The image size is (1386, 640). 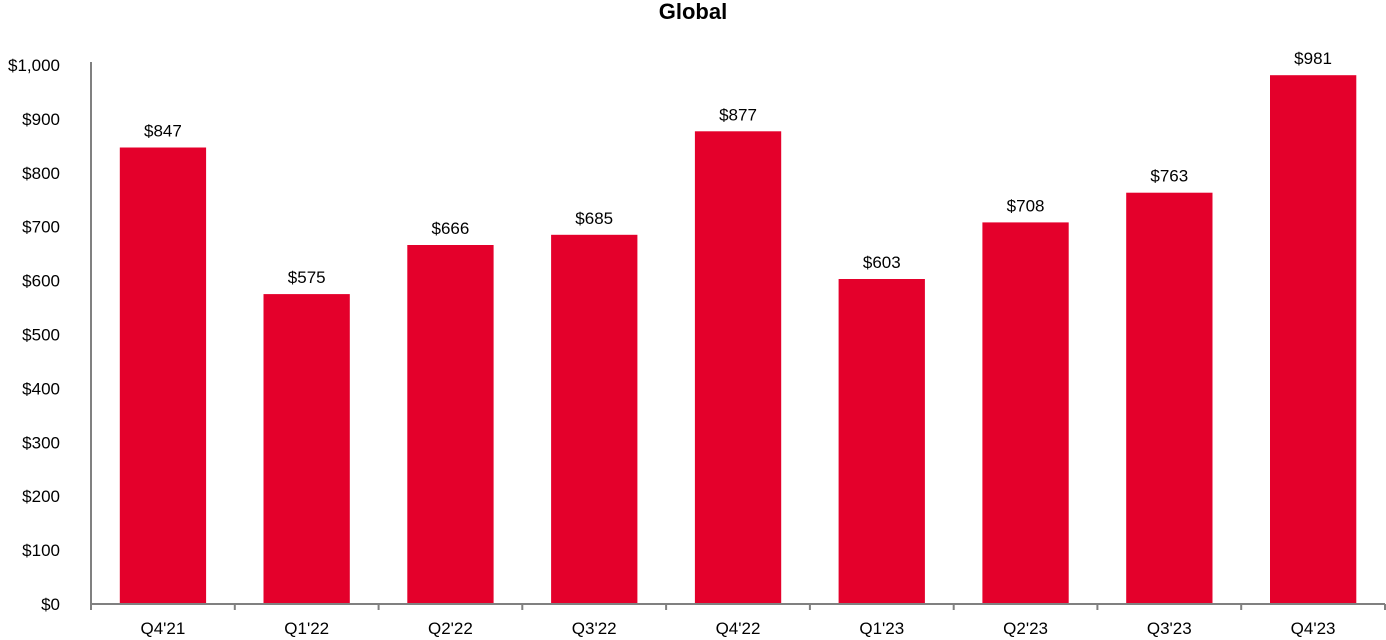 I want to click on x-tick-label: Q4'21, so click(x=162, y=628).